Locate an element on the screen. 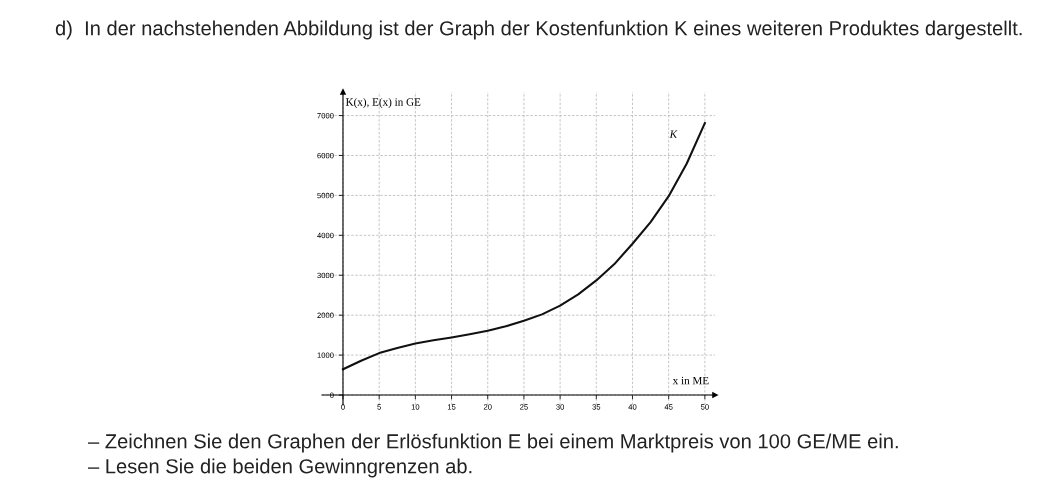 The height and width of the screenshot is (494, 1040). chart-title: d) In der nachstehenden Abbildung ist der Graph der Kostenfunktion K eines weiteren Produktes dargestellt. is located at coordinates (538, 30).